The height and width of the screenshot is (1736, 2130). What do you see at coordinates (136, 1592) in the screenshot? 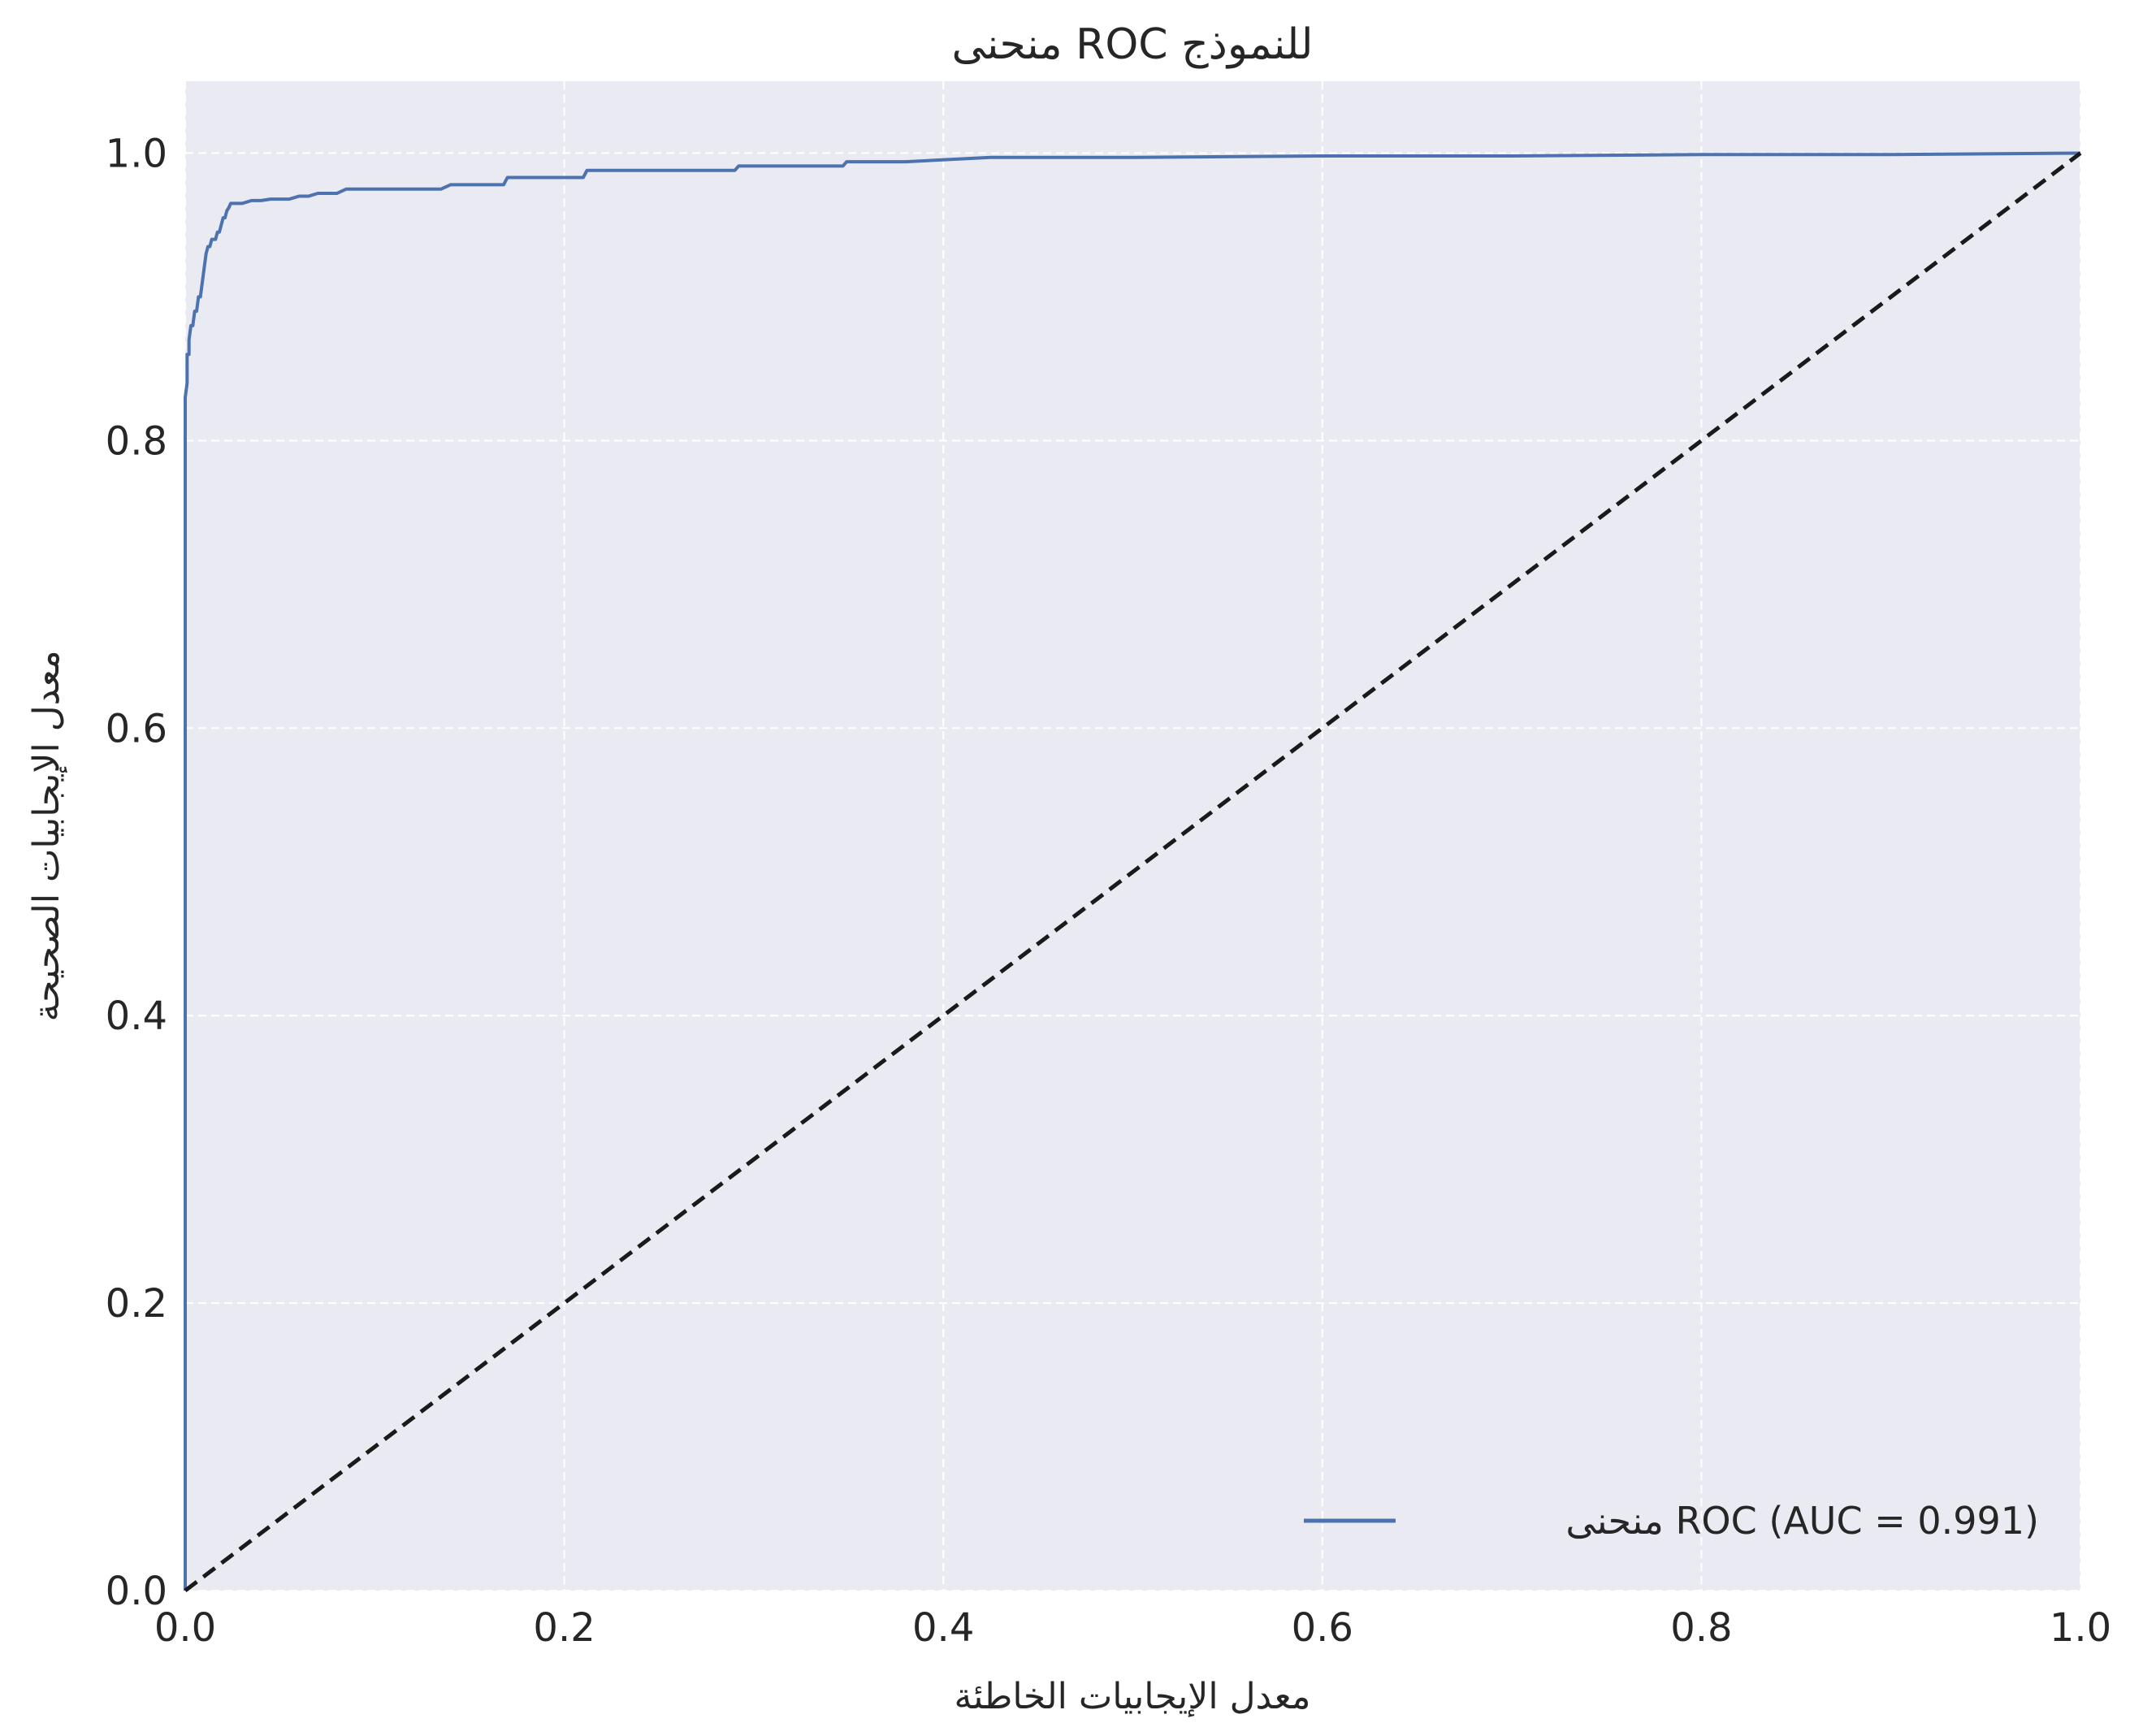
I see `y-tick-label: 0.0` at bounding box center [136, 1592].